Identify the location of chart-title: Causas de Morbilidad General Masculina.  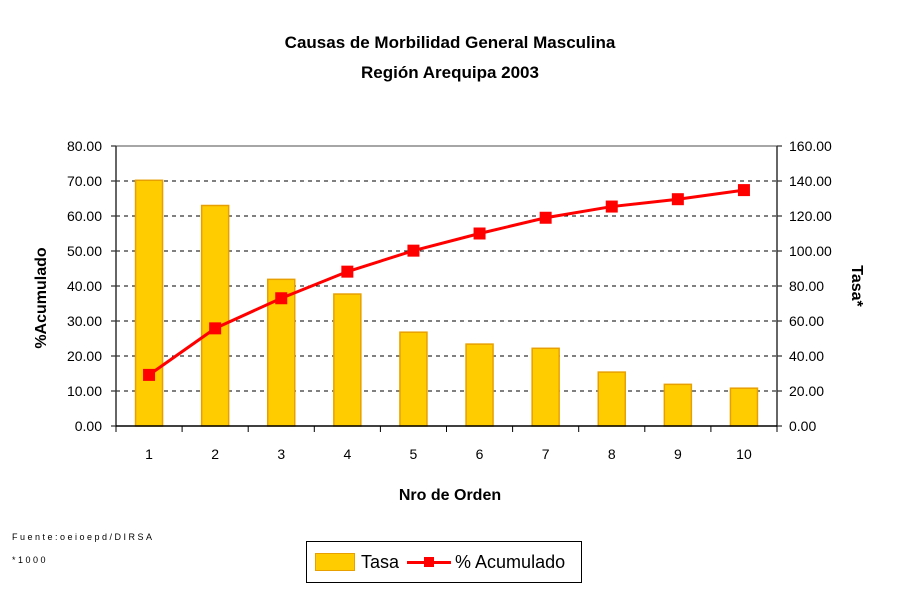
(450, 42).